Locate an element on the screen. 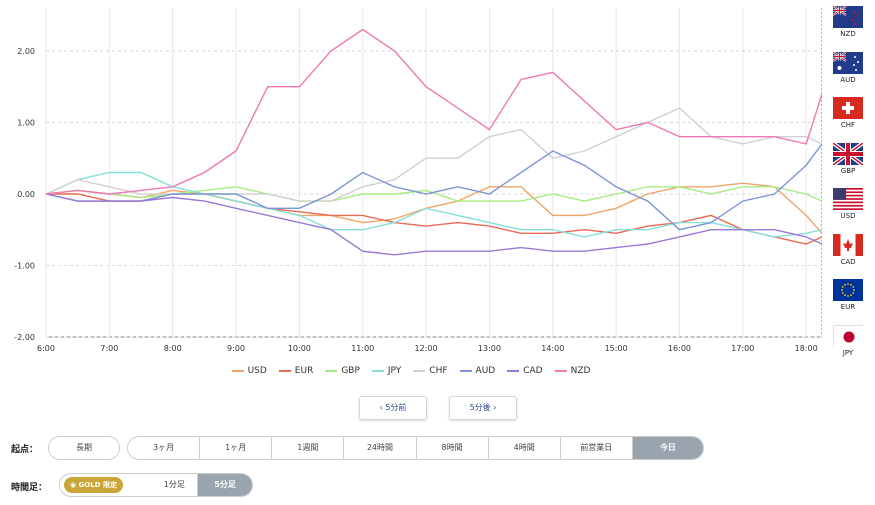  start-point-options: 3ヶ月 1ヶ月 1週間 24時間 8時間 4時間 前営業日 今日 is located at coordinates (415, 448).